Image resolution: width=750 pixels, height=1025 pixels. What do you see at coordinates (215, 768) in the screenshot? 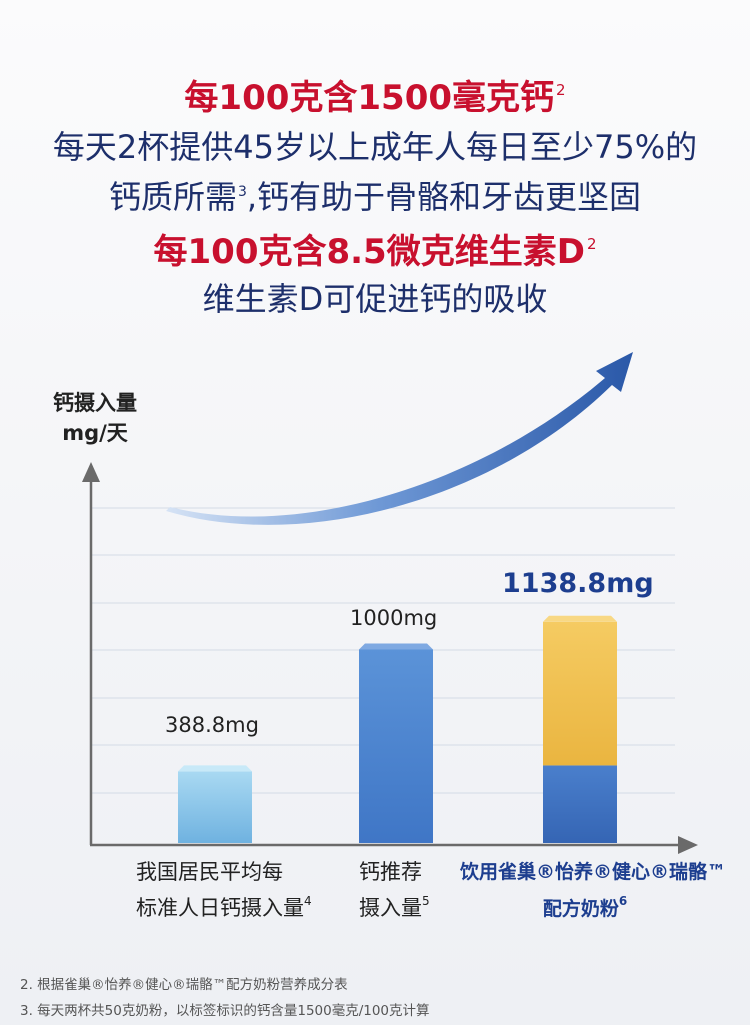
I see `bar-average-intake-cap` at bounding box center [215, 768].